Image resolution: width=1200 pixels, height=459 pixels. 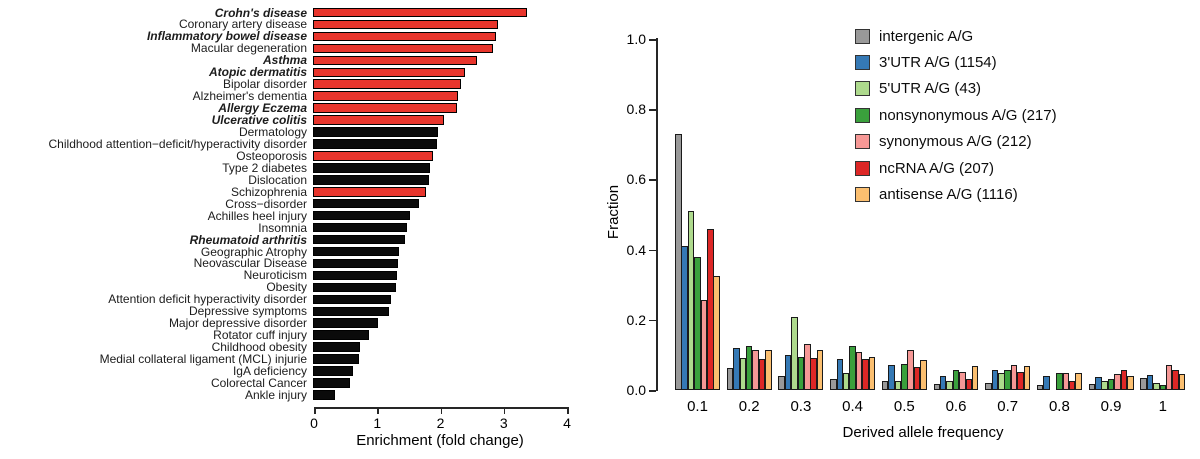 I want to click on disease-row: Type 2 diabetes, so click(x=215, y=168).